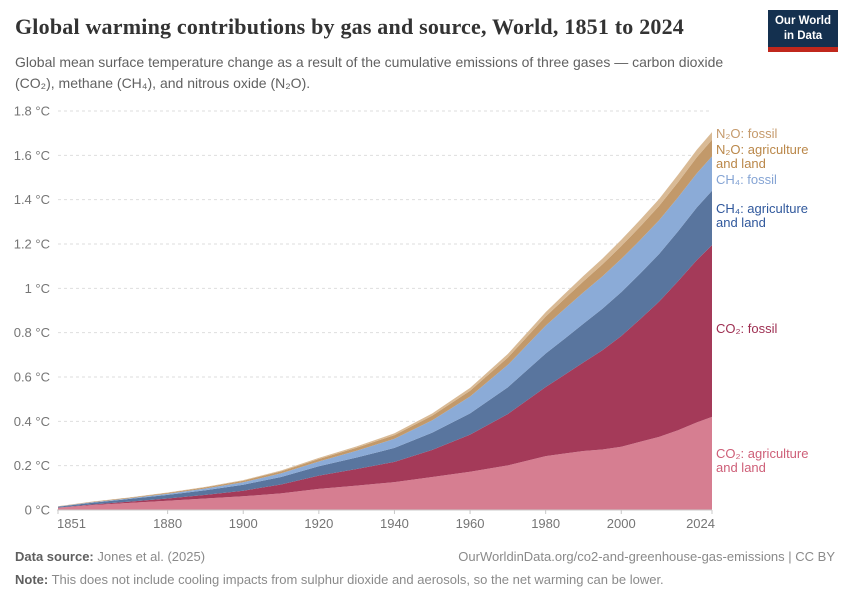  What do you see at coordinates (167, 523) in the screenshot?
I see `x-tick-label: 1880` at bounding box center [167, 523].